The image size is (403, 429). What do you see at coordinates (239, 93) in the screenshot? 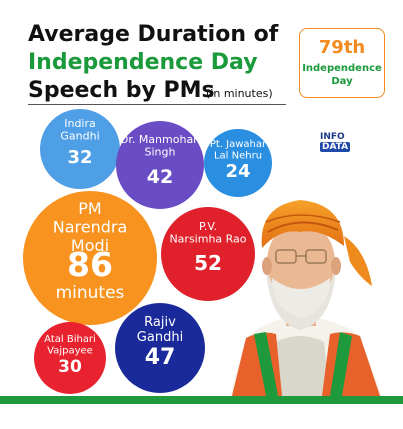
I see `unit-label: (in minutes)` at bounding box center [239, 93].